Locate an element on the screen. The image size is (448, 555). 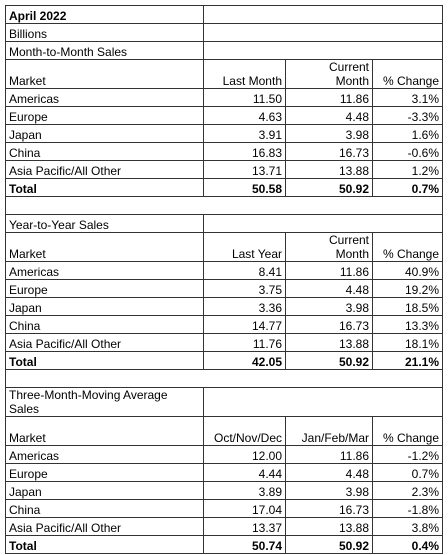
table-row: Japan 3.36 3.98 18.5% is located at coordinates (224, 306).